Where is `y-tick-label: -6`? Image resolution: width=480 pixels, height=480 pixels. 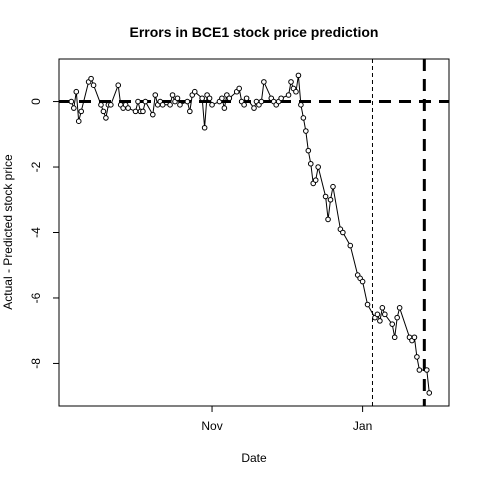 y-tick-label: -6 is located at coordinates (36, 297).